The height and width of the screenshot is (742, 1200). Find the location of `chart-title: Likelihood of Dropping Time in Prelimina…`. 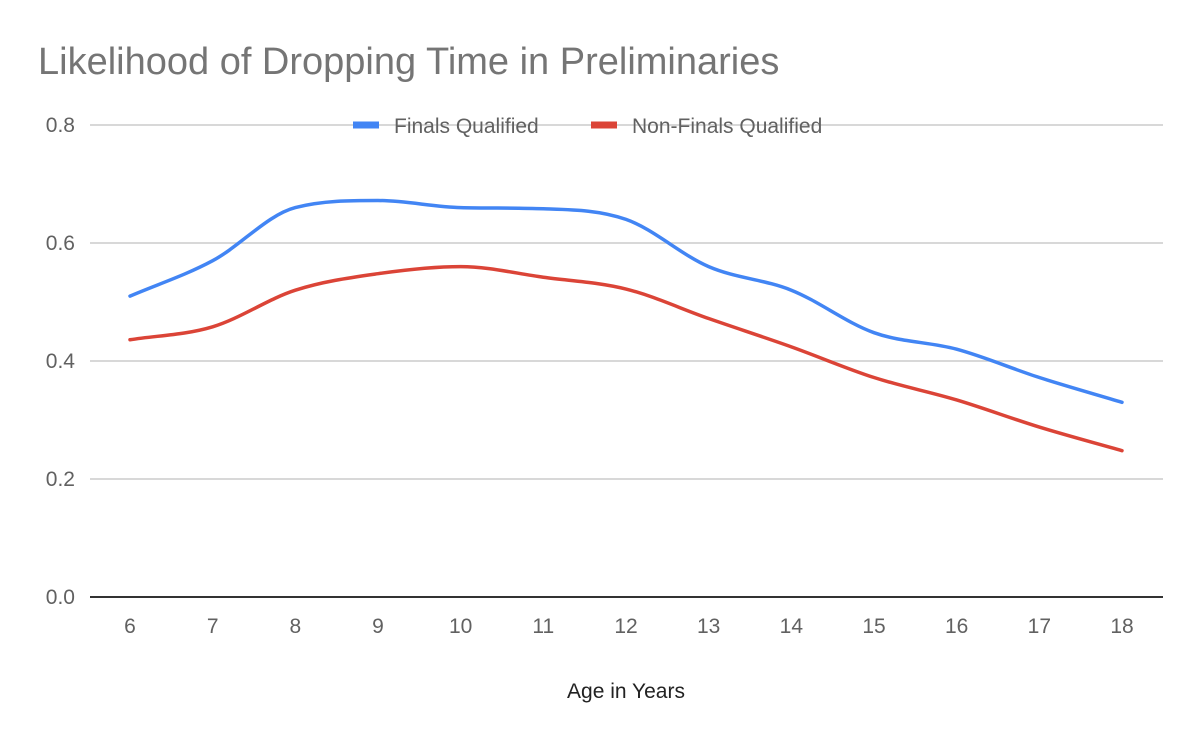

chart-title: Likelihood of Dropping Time in Prelimina… is located at coordinates (408, 62).